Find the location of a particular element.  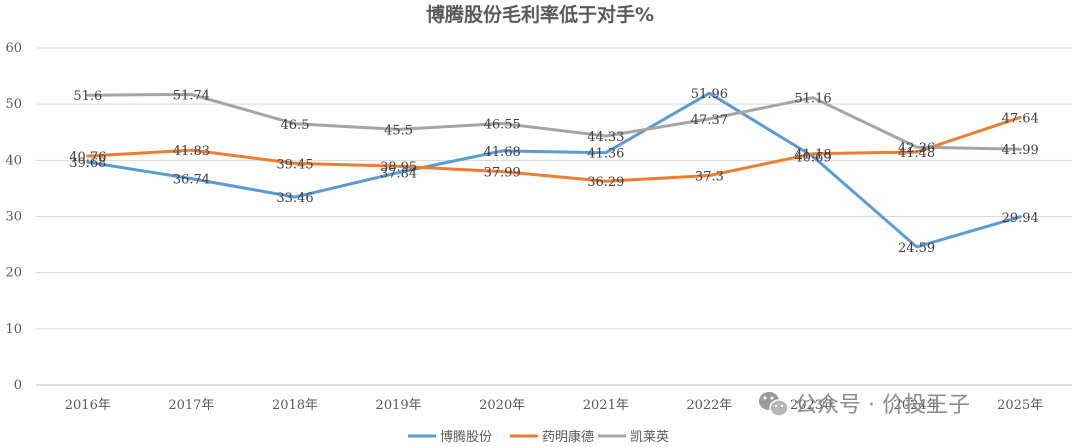

x-tick-label: 2024年 is located at coordinates (917, 405).